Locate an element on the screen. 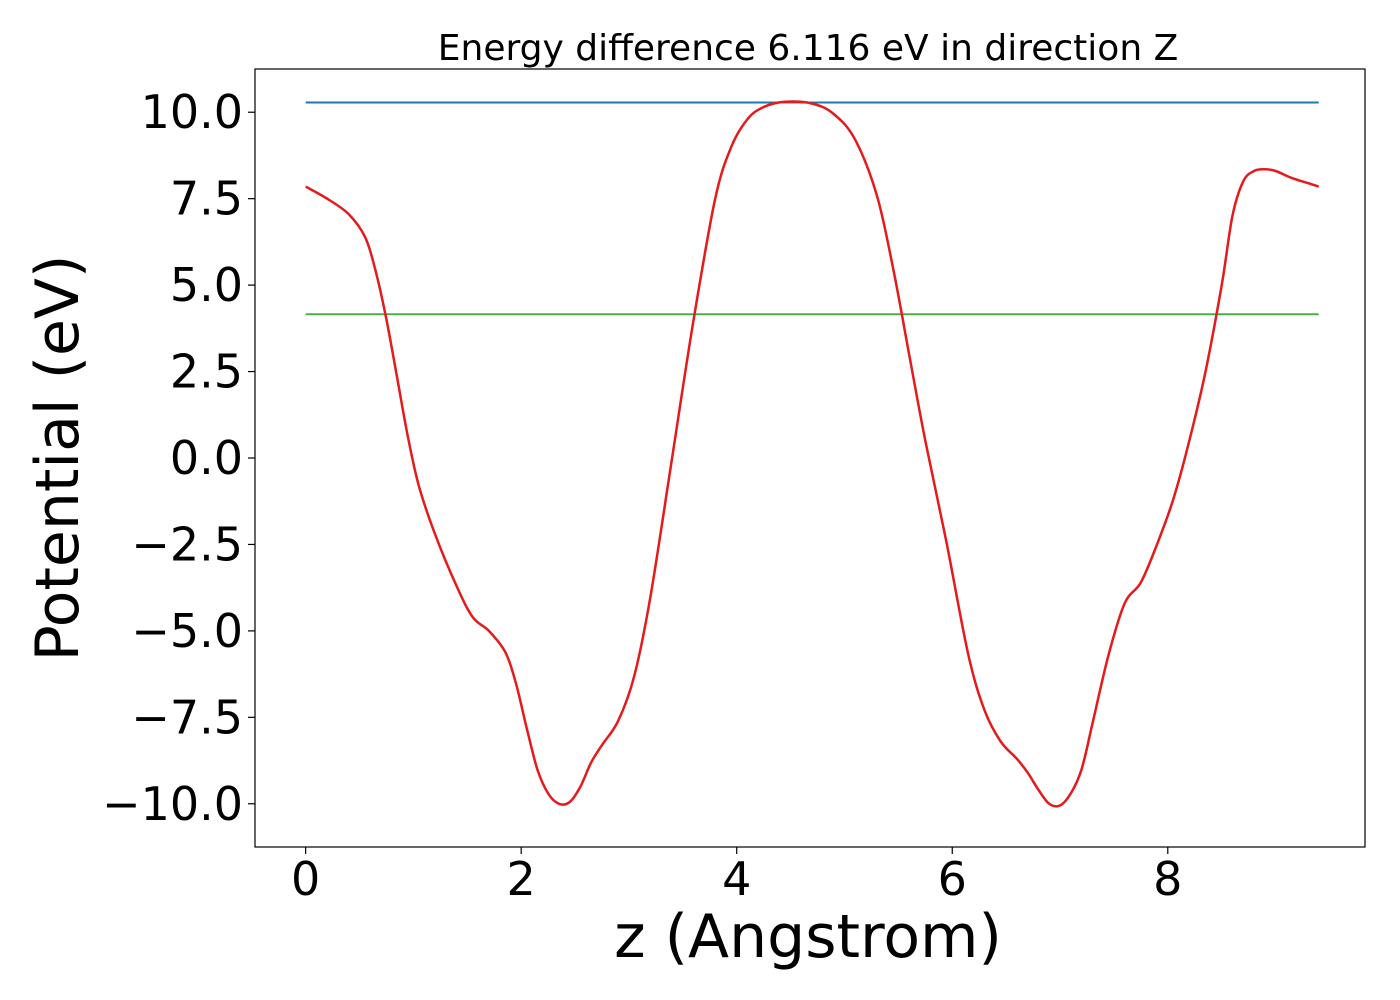 The width and height of the screenshot is (1400, 1000). y-axis-label: Potential (eV) is located at coordinates (58, 458).